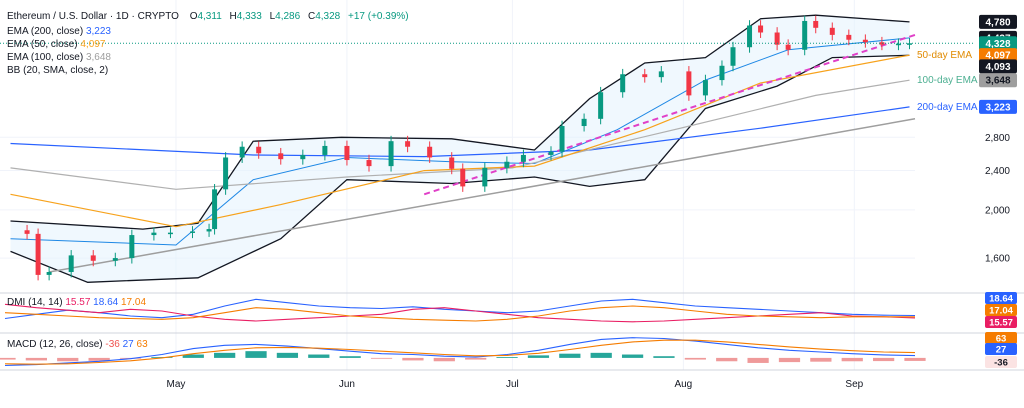 The width and height of the screenshot is (1024, 408). Describe the element at coordinates (105, 302) in the screenshot. I see `legend-dmi-plus-di: 18.64` at that location.